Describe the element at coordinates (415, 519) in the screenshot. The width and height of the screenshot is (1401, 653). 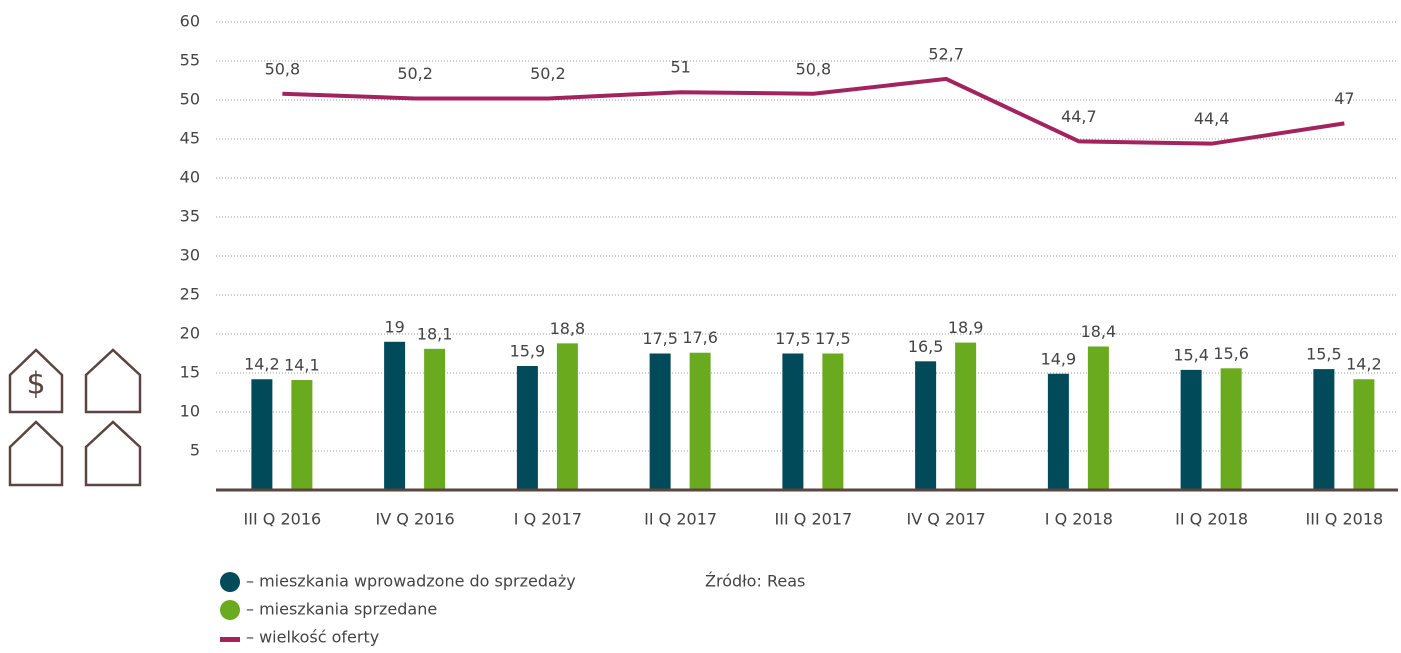
I see `x-tick-label: IV Q 2016` at that location.